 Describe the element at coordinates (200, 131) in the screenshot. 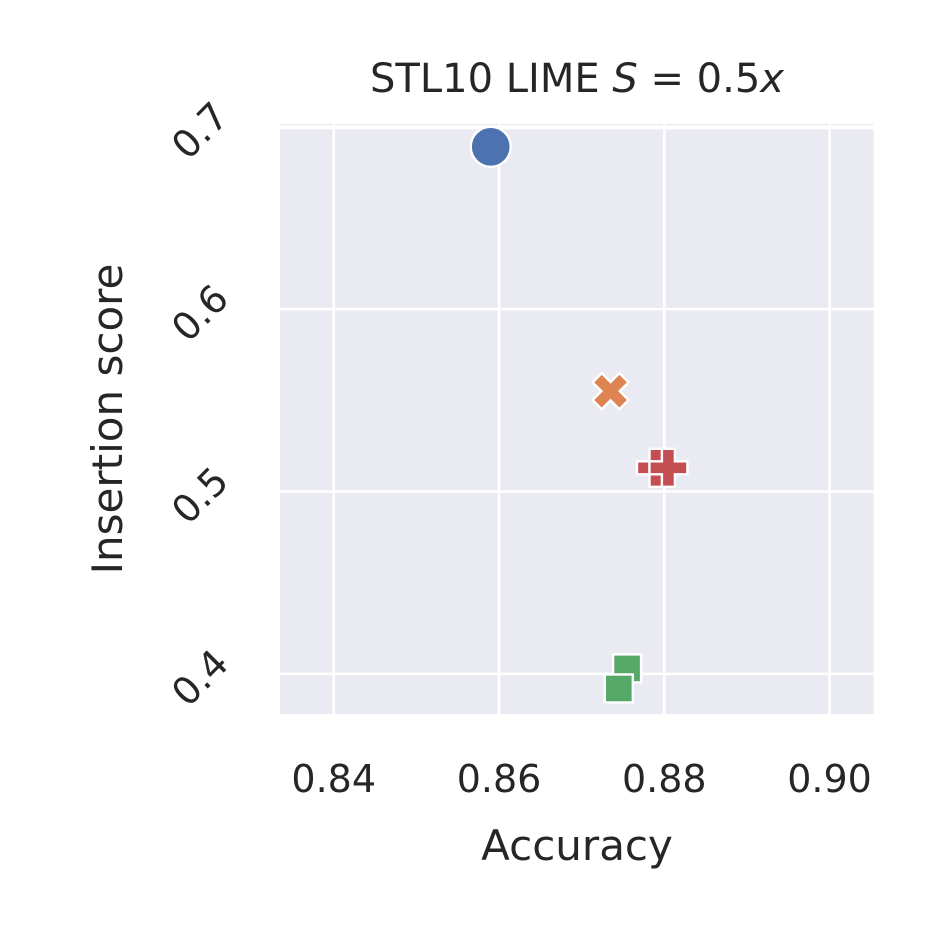

I see `y-tick-label: 0.7` at that location.